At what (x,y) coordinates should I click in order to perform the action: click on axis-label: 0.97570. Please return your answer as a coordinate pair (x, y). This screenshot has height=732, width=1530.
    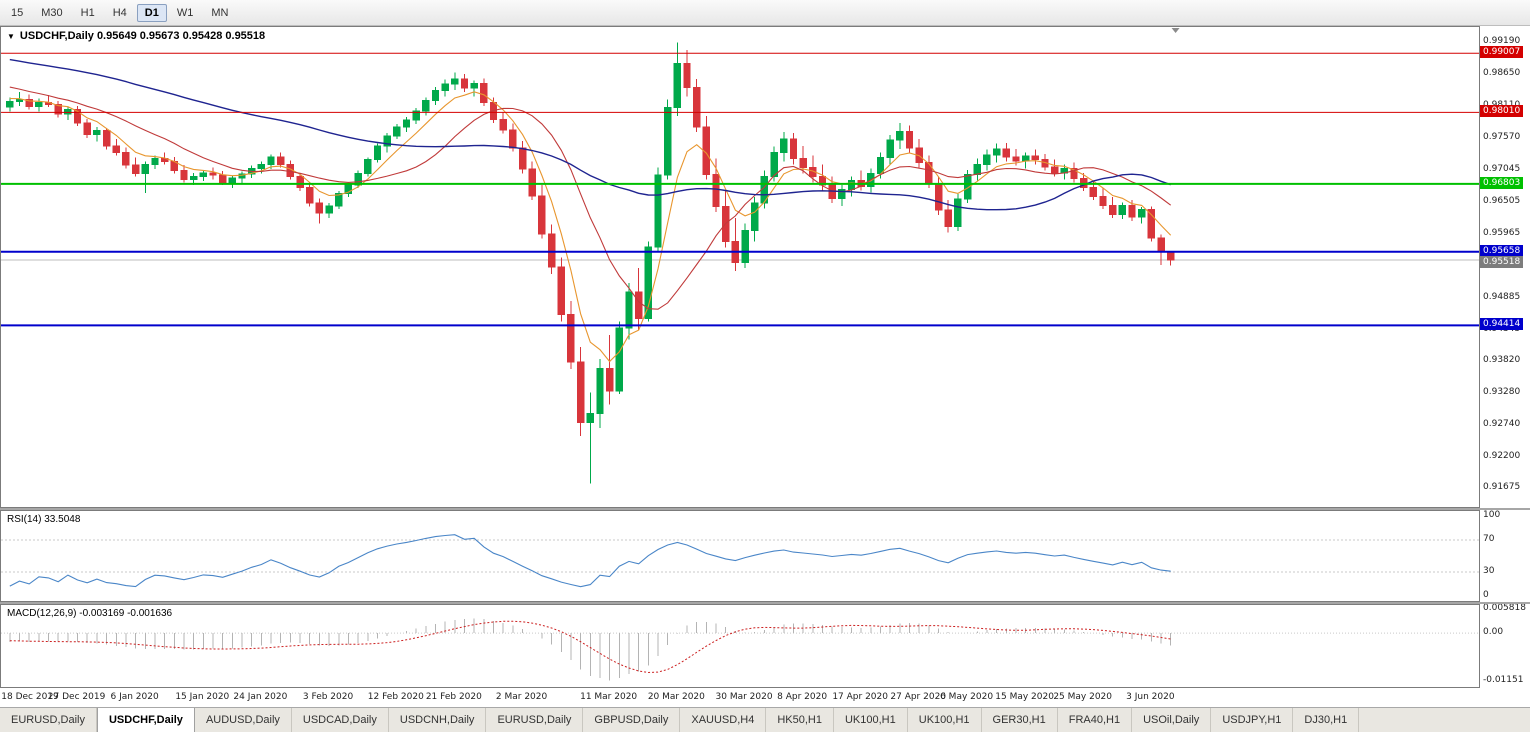
    Looking at the image, I should click on (1502, 137).